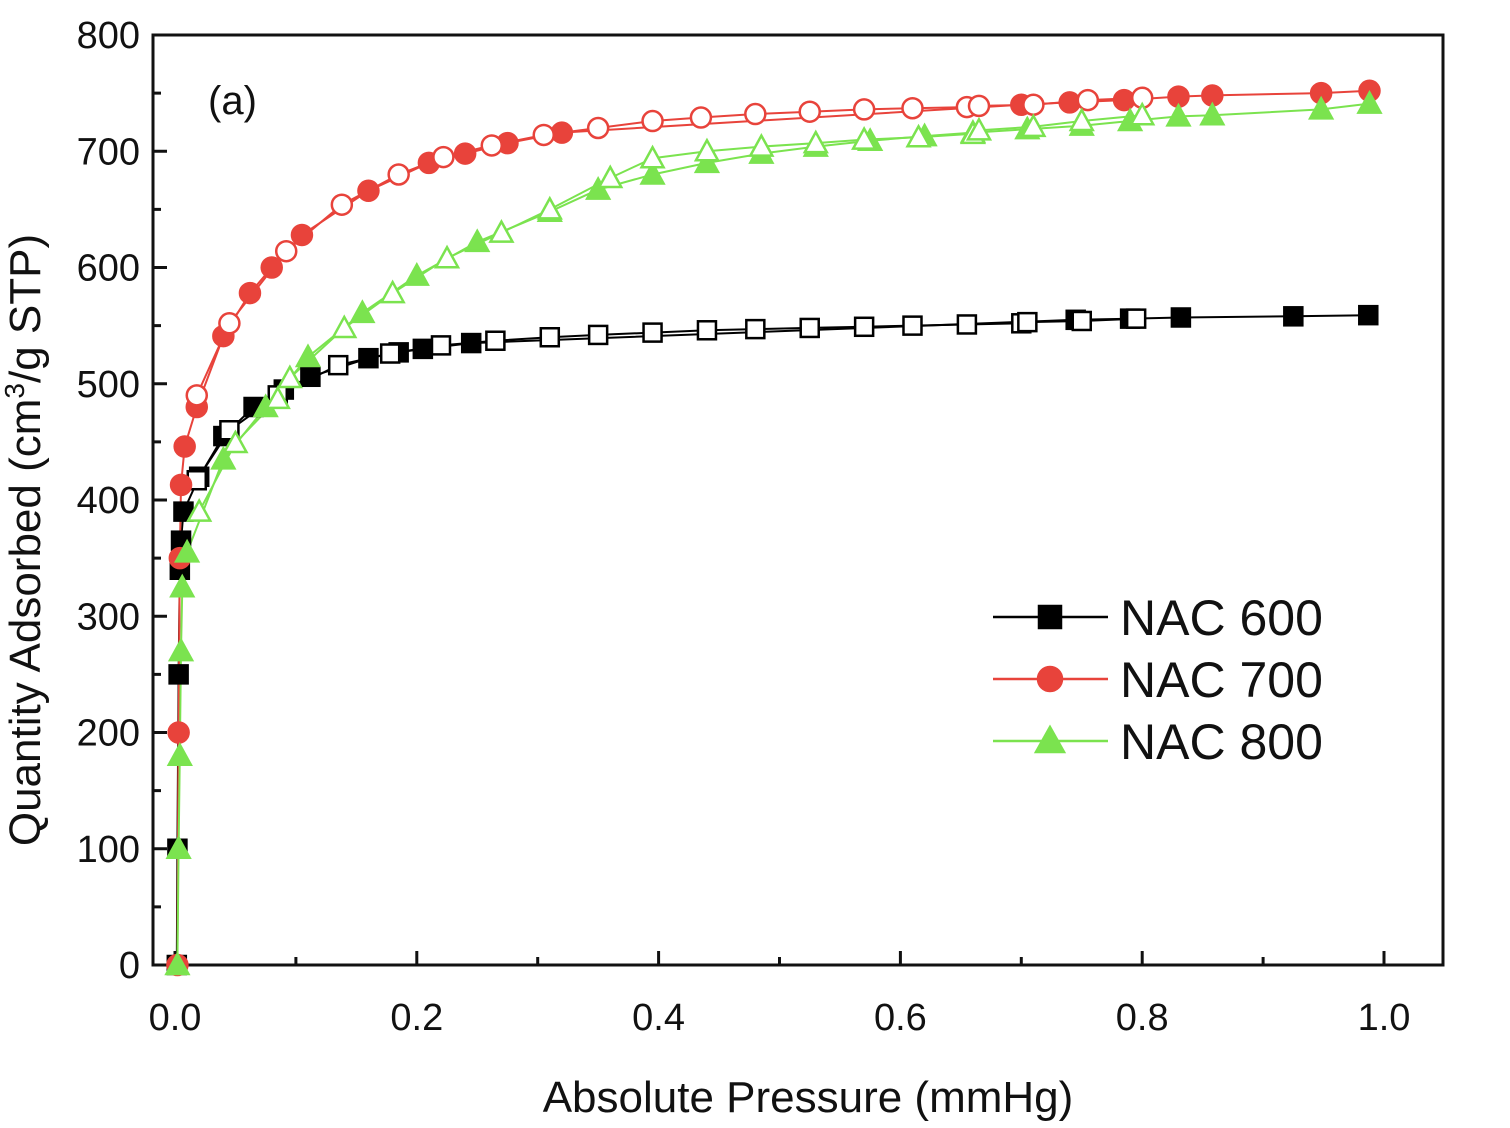  I want to click on x-axis-title: Absolute Pressure (mmHg), so click(808, 1097).